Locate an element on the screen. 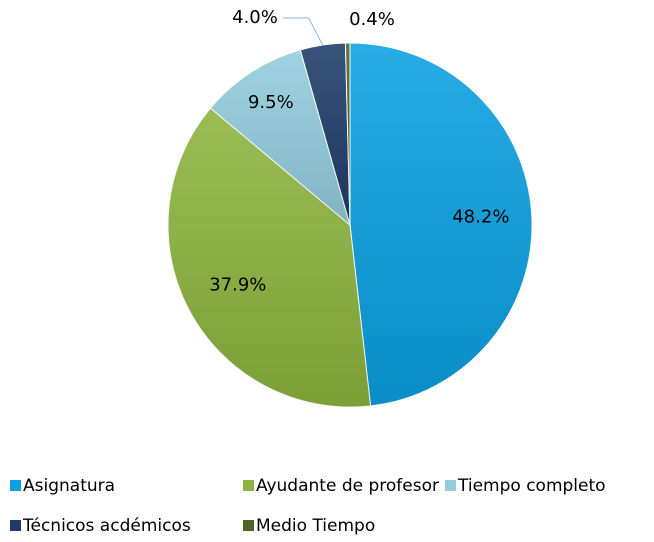  data-label: 4.0% is located at coordinates (255, 17).